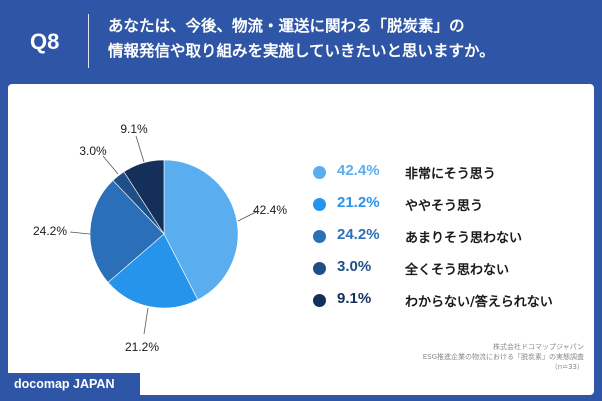  I want to click on legend-item-5: 9.1% わからない/答えられない, so click(453, 306).